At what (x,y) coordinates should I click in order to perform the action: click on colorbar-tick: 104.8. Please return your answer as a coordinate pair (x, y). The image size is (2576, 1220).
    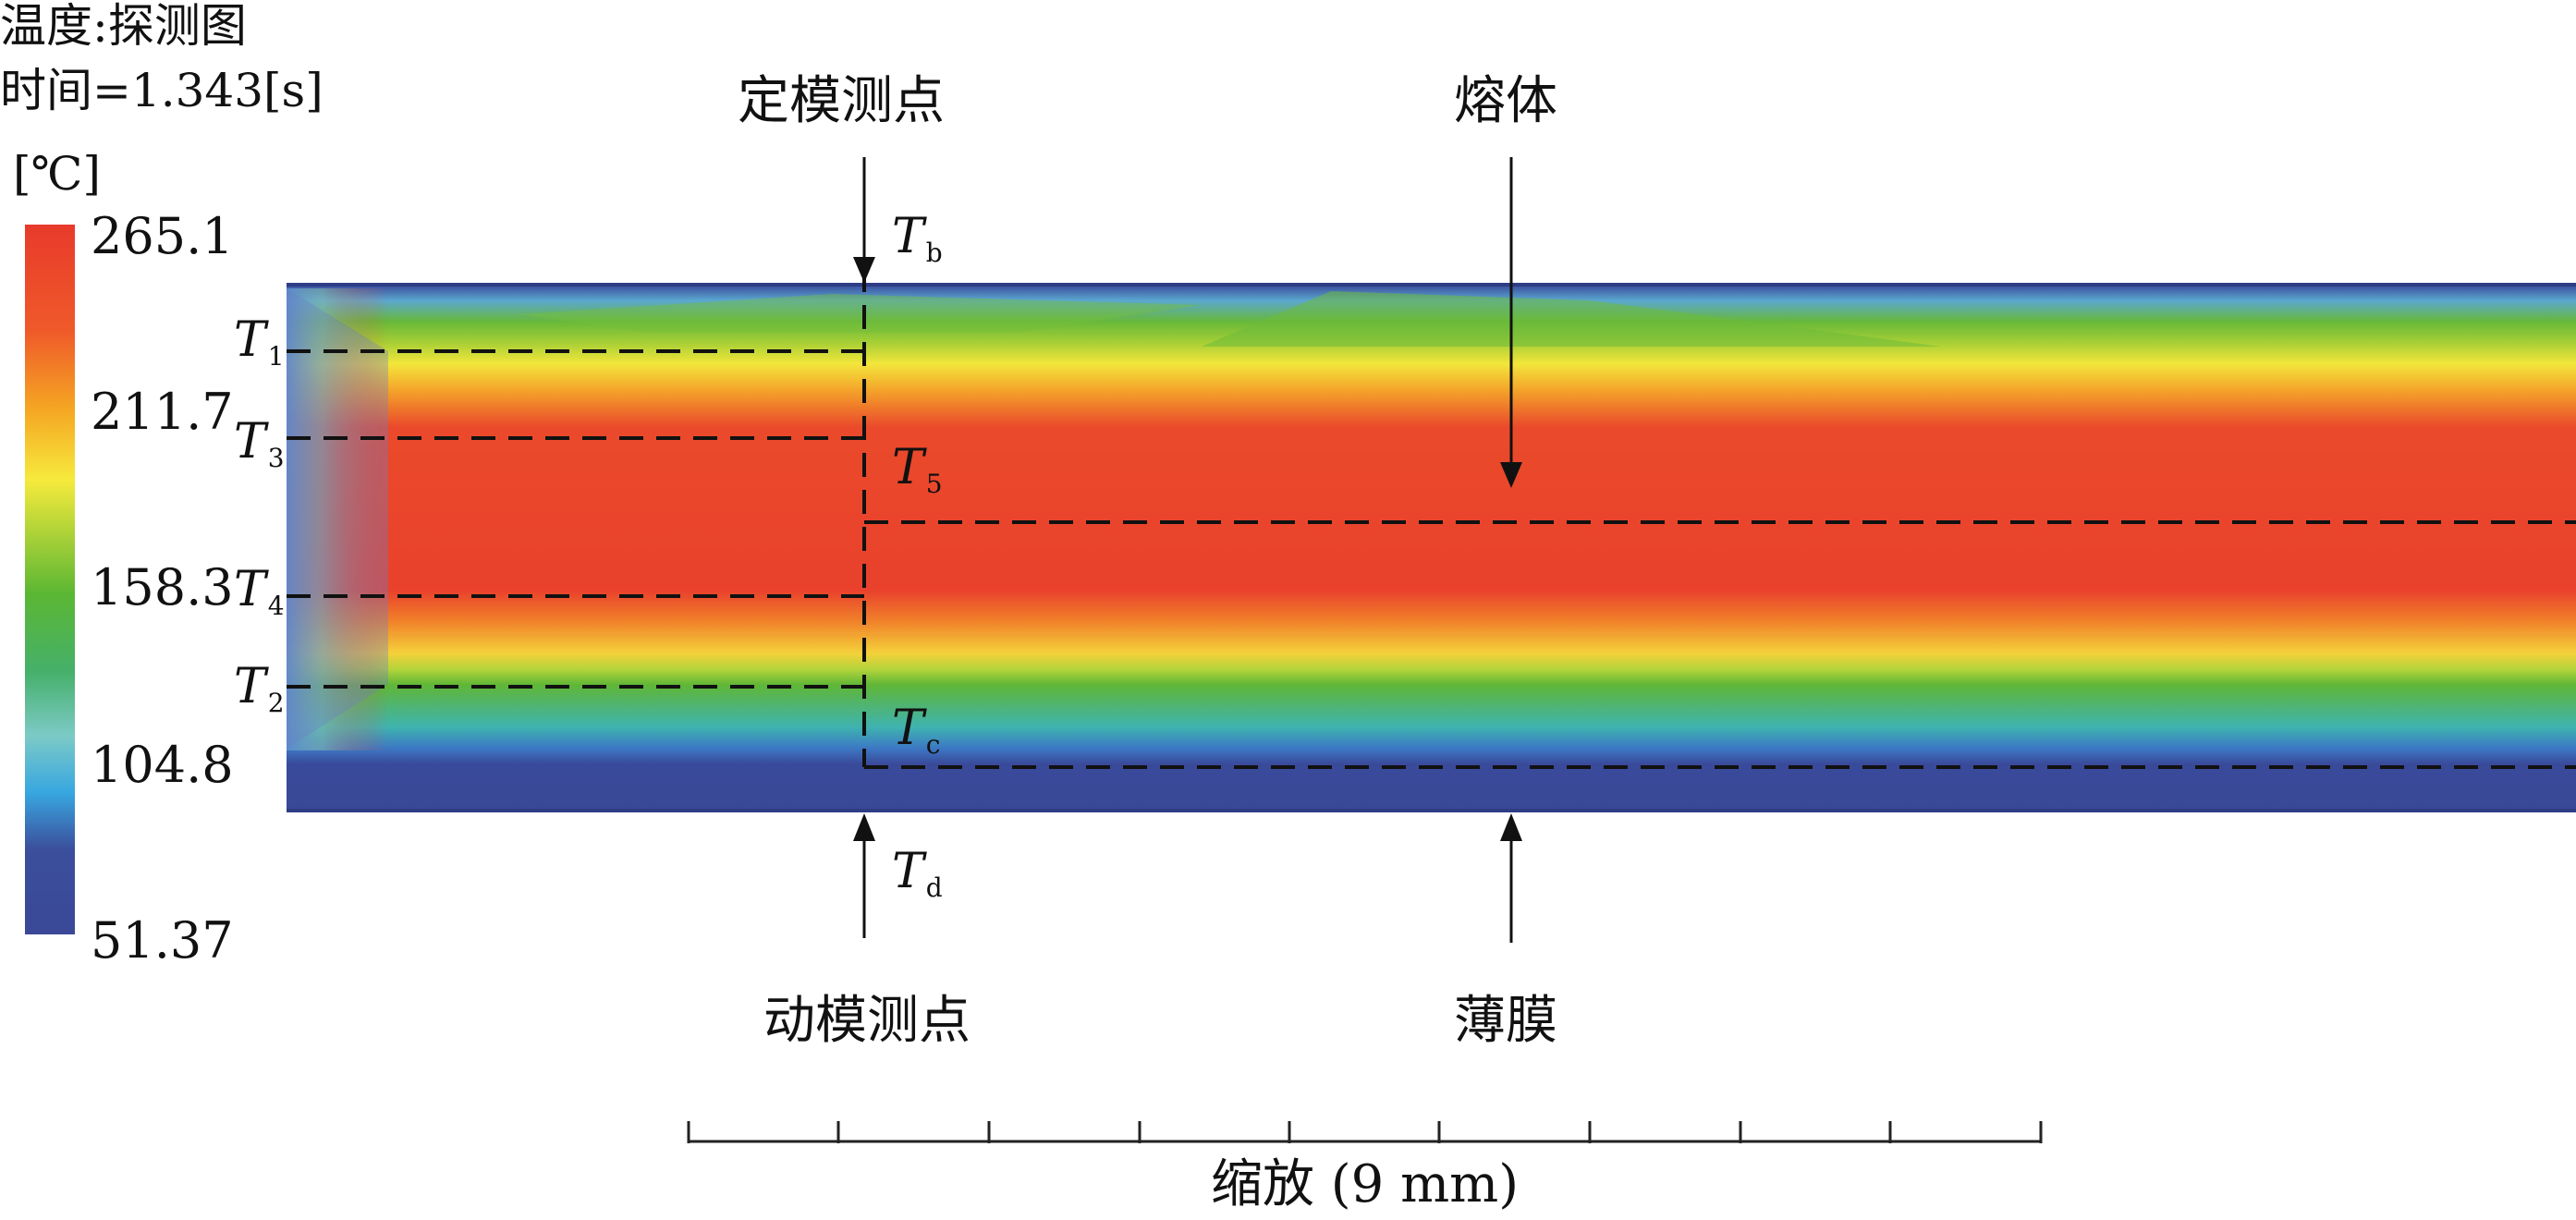
    Looking at the image, I should click on (162, 765).